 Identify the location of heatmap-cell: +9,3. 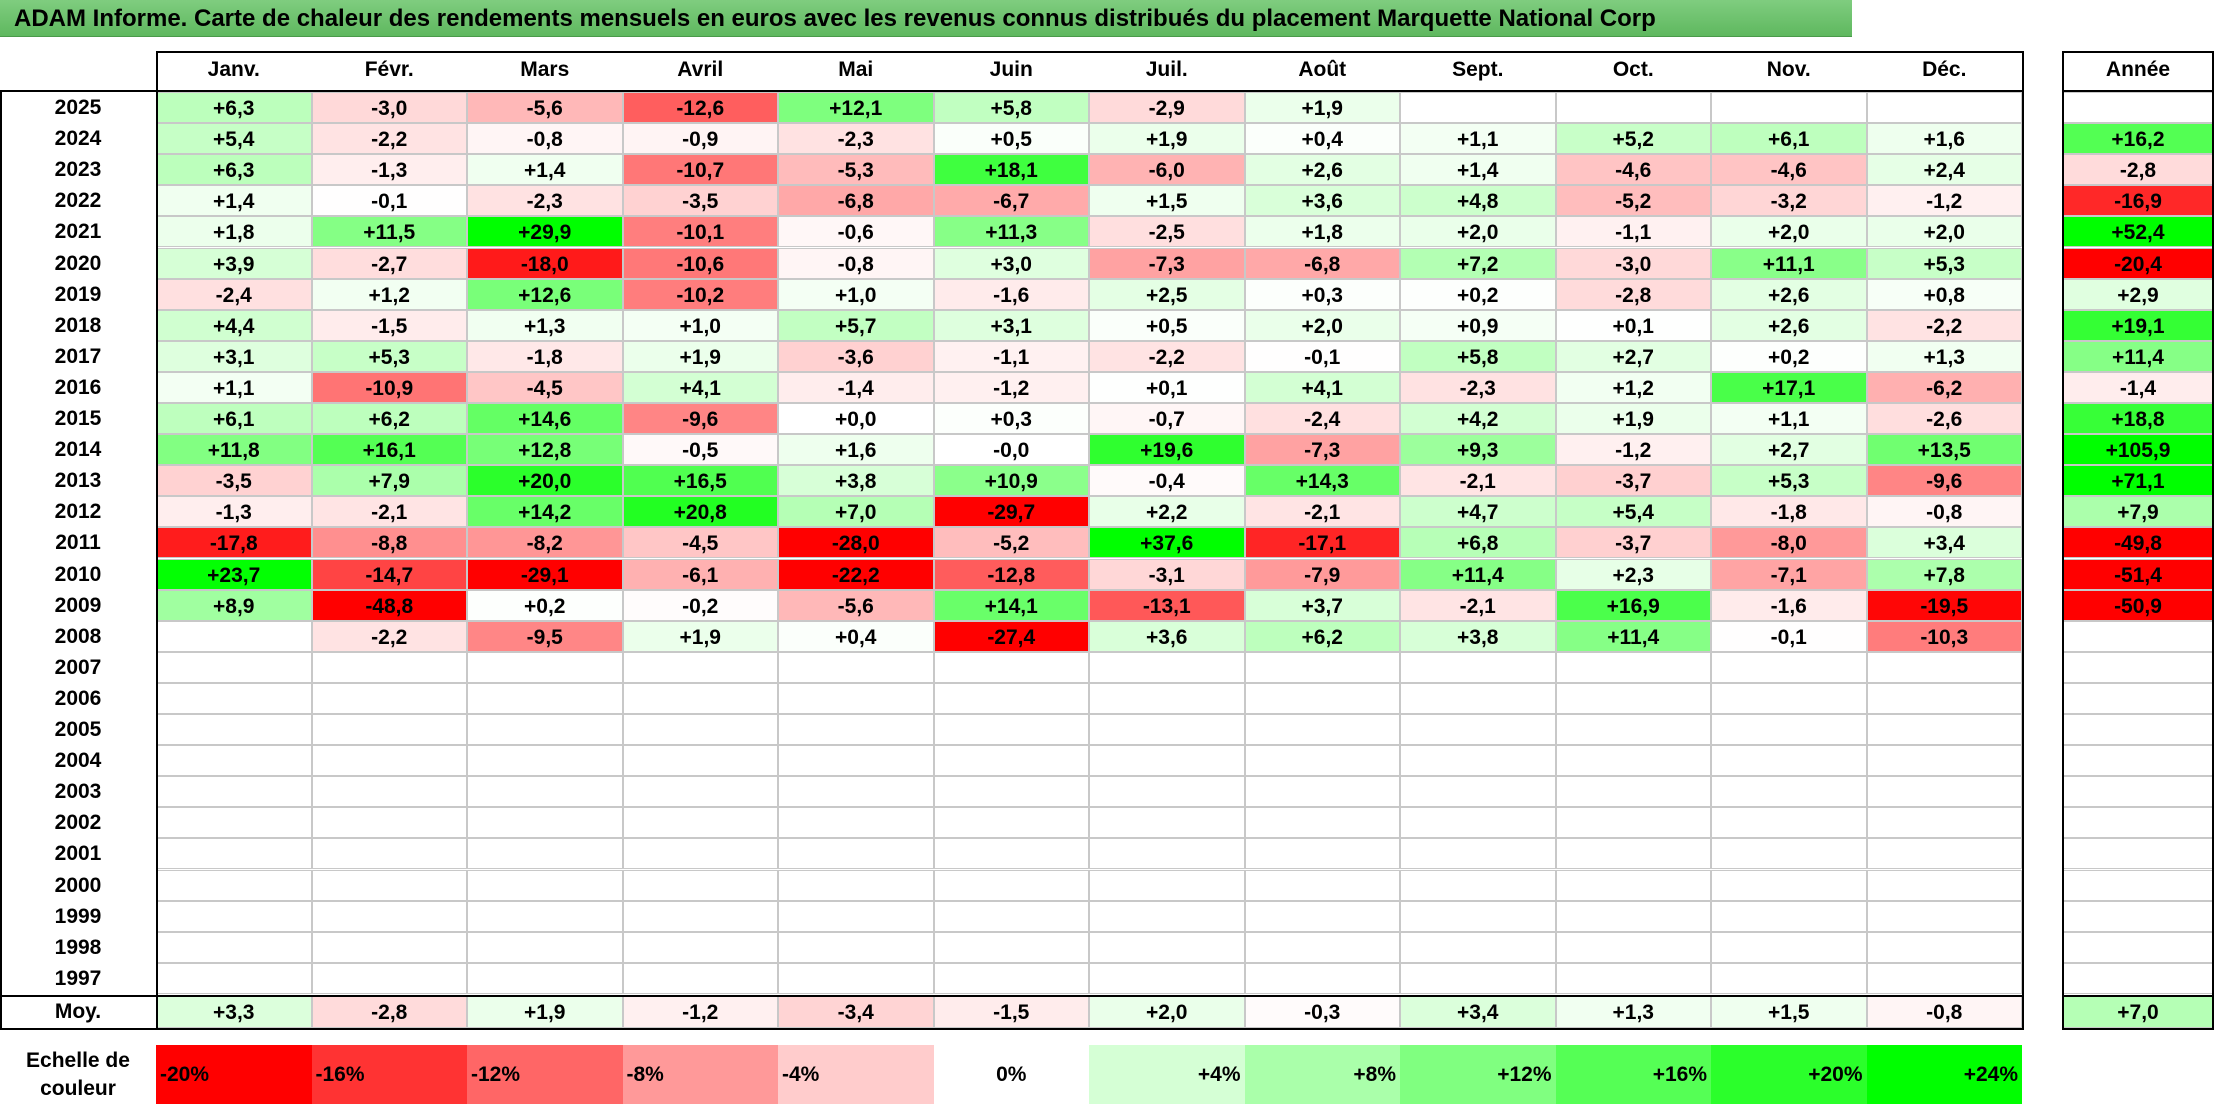
(1478, 450).